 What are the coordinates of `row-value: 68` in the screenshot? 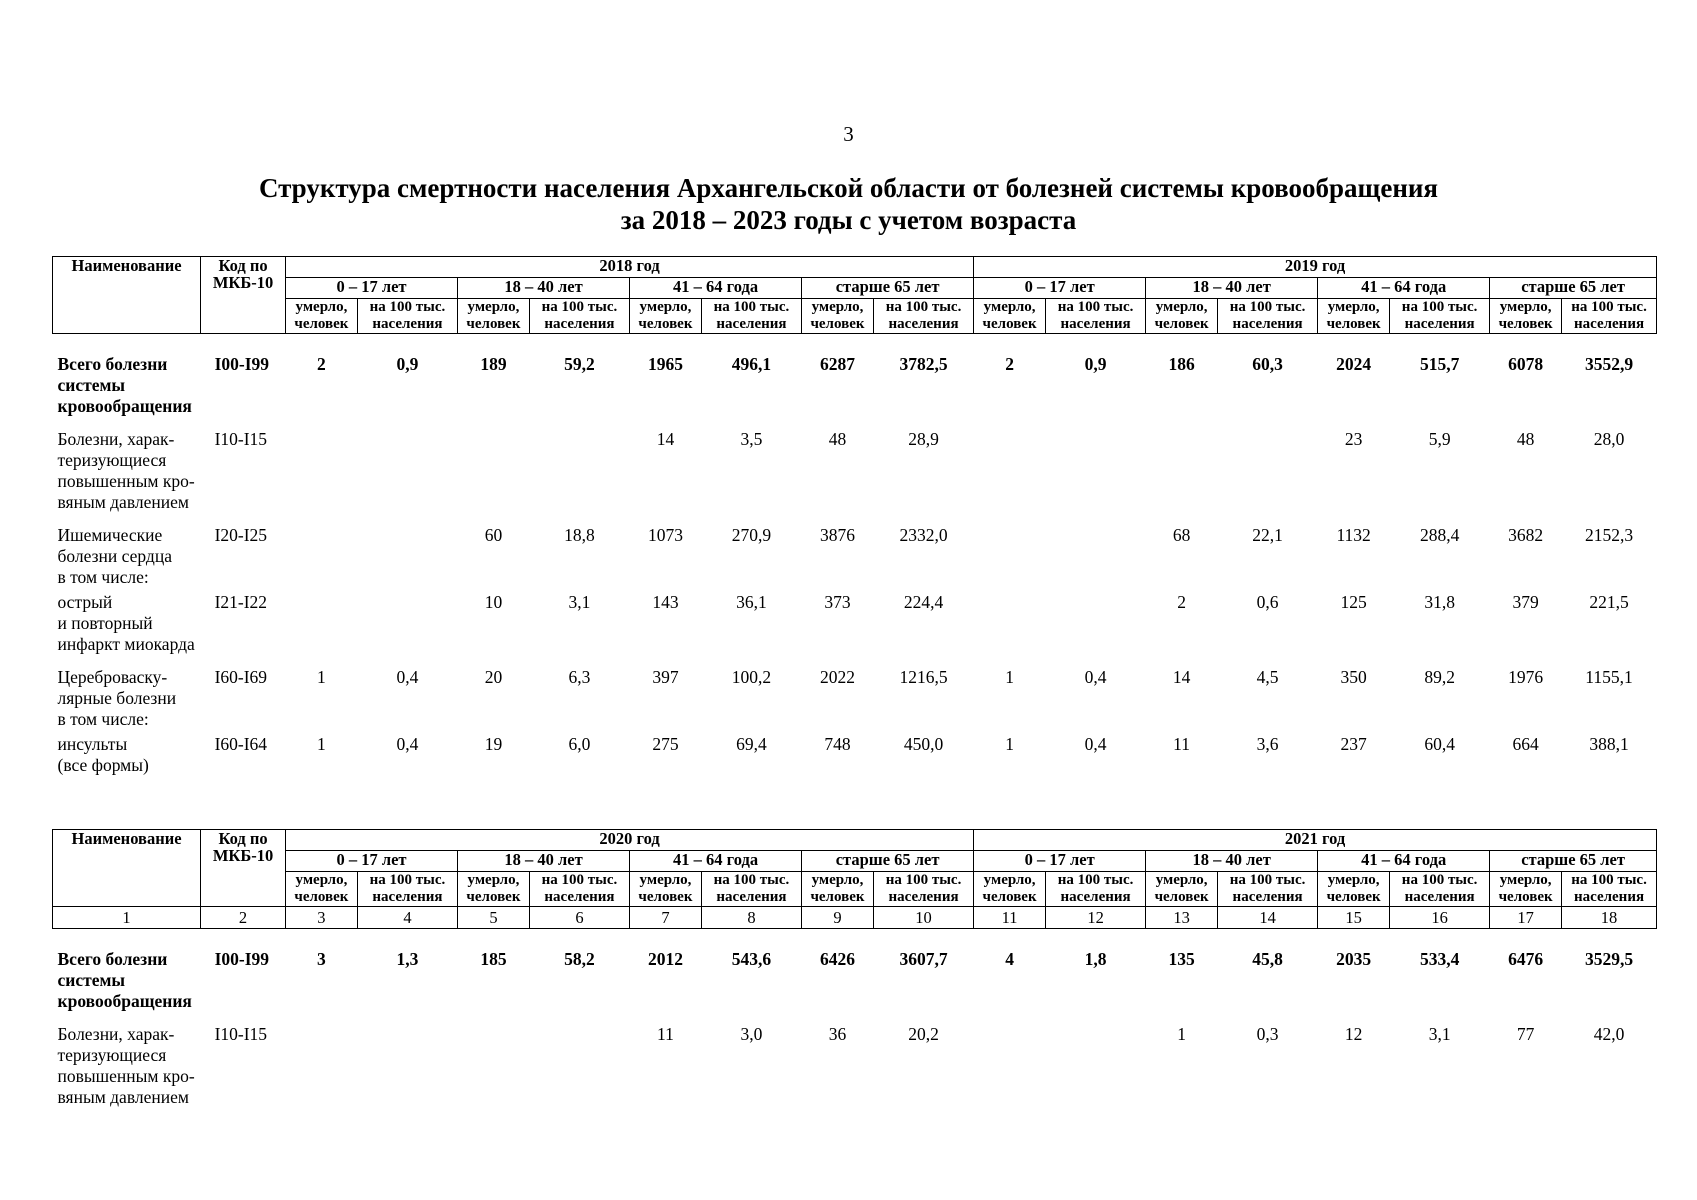 It's located at (1181, 535).